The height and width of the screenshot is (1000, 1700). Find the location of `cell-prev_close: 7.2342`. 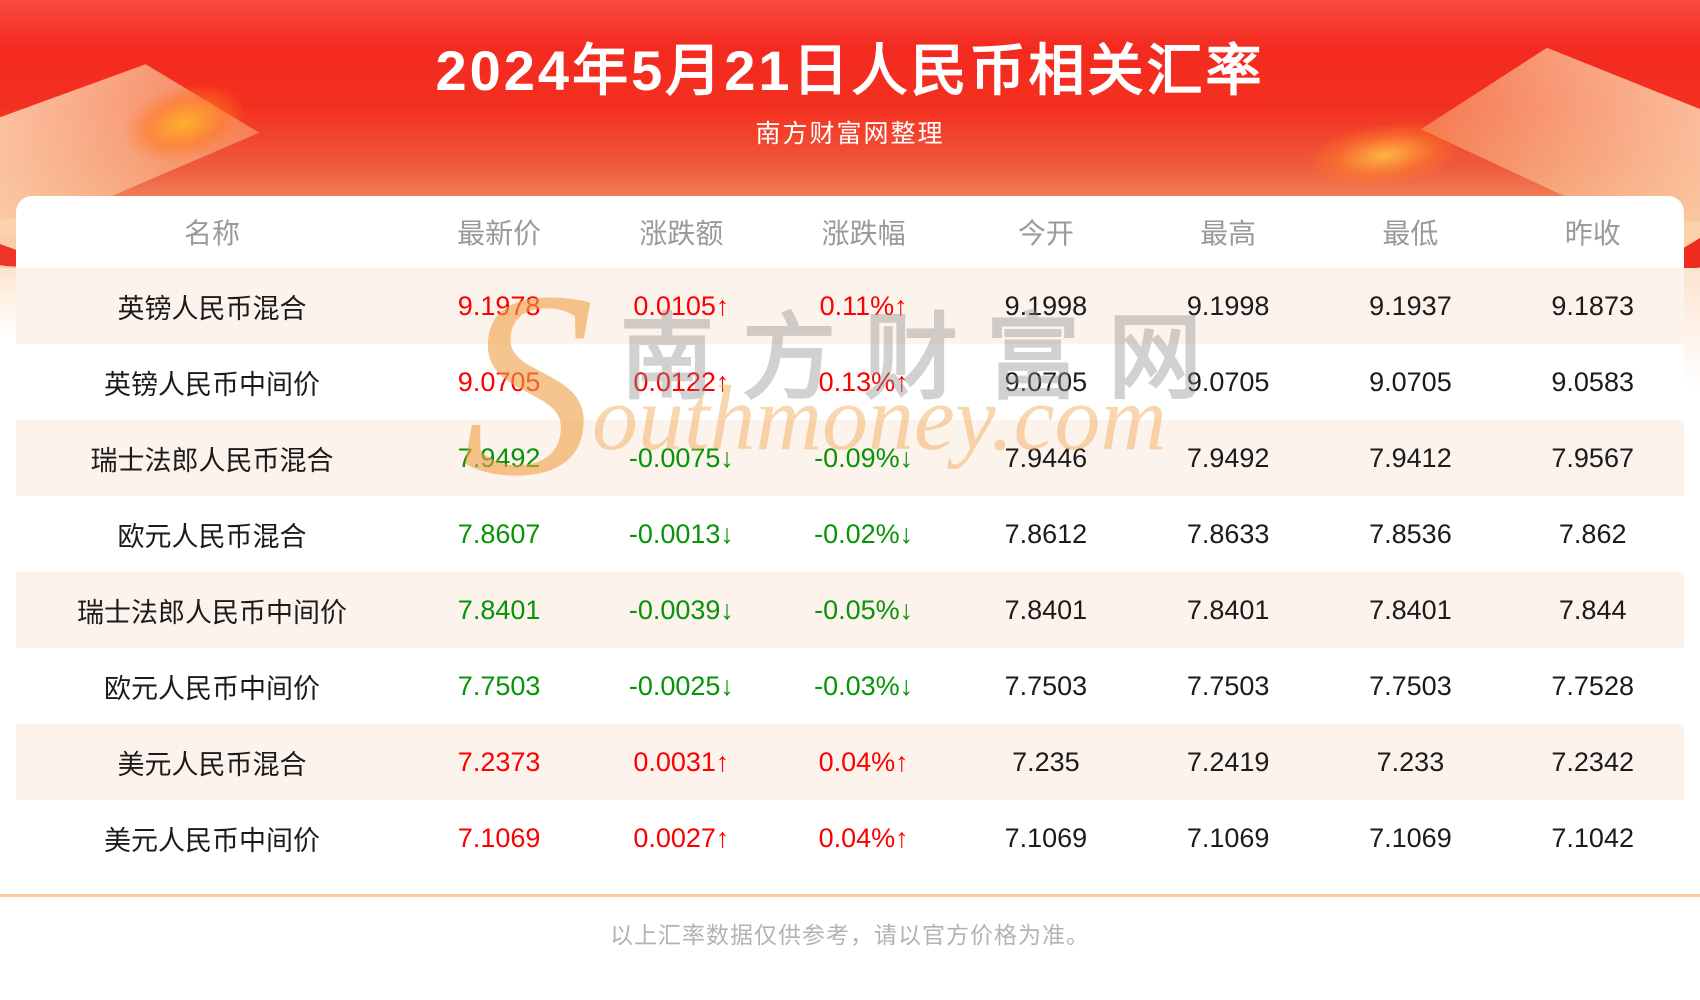

cell-prev_close: 7.2342 is located at coordinates (1592, 761).